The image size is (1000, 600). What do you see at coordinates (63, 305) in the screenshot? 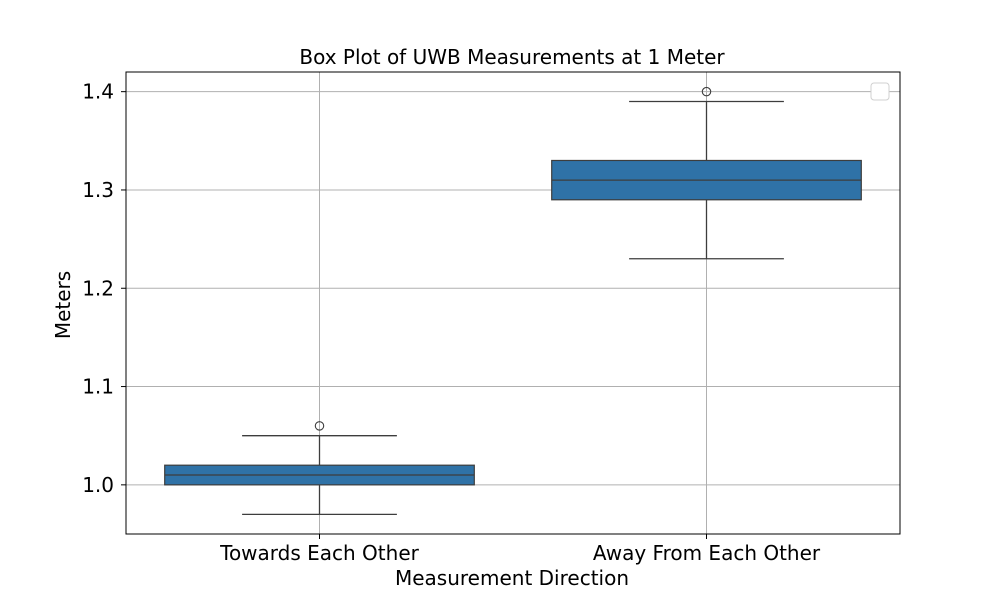
I see `y-axis-label: Meters` at bounding box center [63, 305].